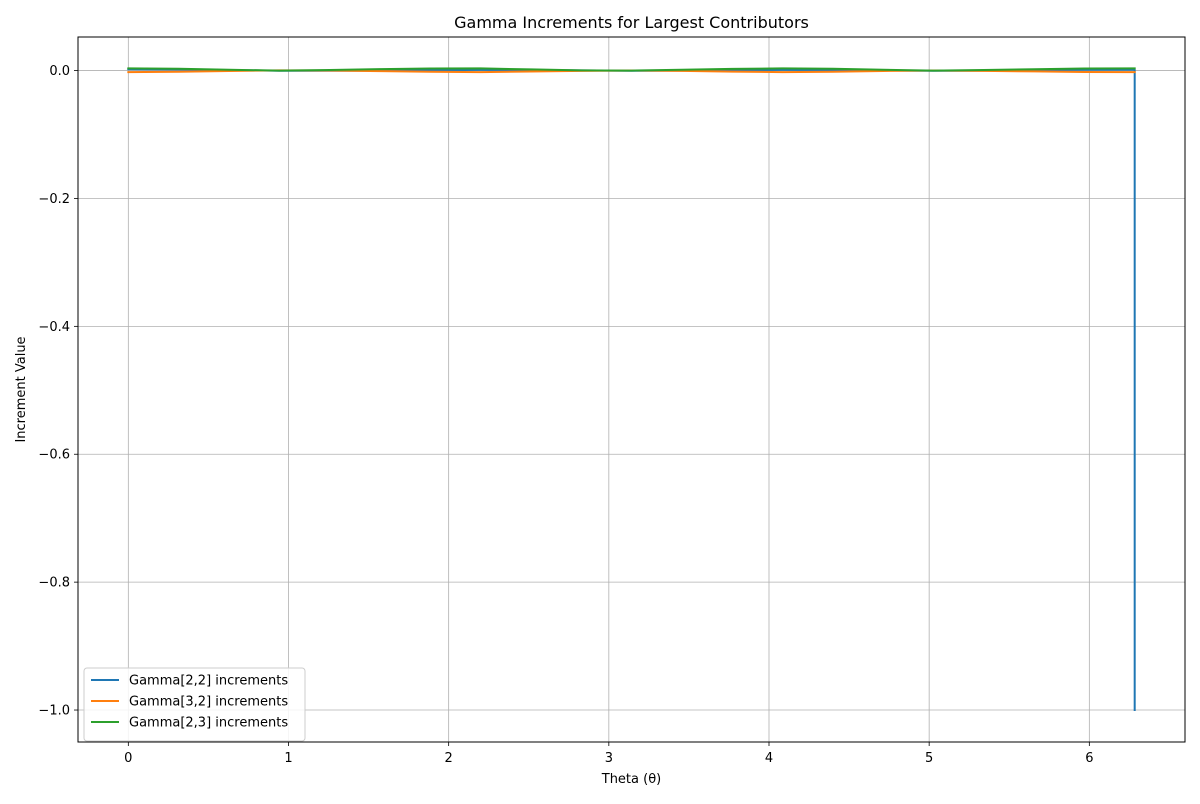 The height and width of the screenshot is (804, 1200). I want to click on legend-label: Gamma[2,3] increments, so click(208, 723).